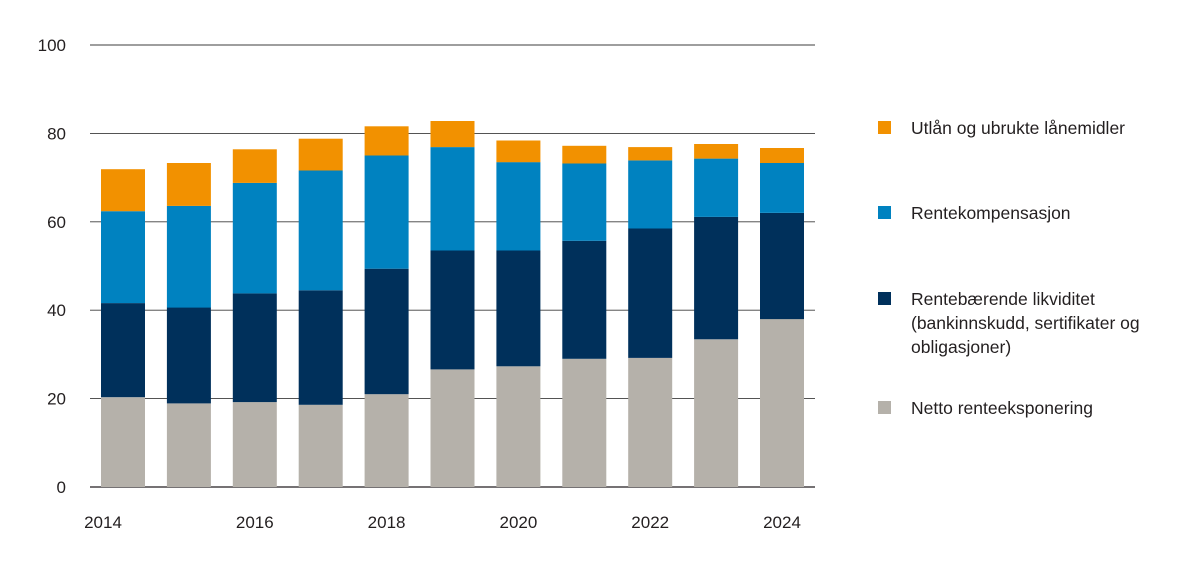 The height and width of the screenshot is (569, 1200). What do you see at coordinates (103, 522) in the screenshot?
I see `x-tick-label-2014: 2014` at bounding box center [103, 522].